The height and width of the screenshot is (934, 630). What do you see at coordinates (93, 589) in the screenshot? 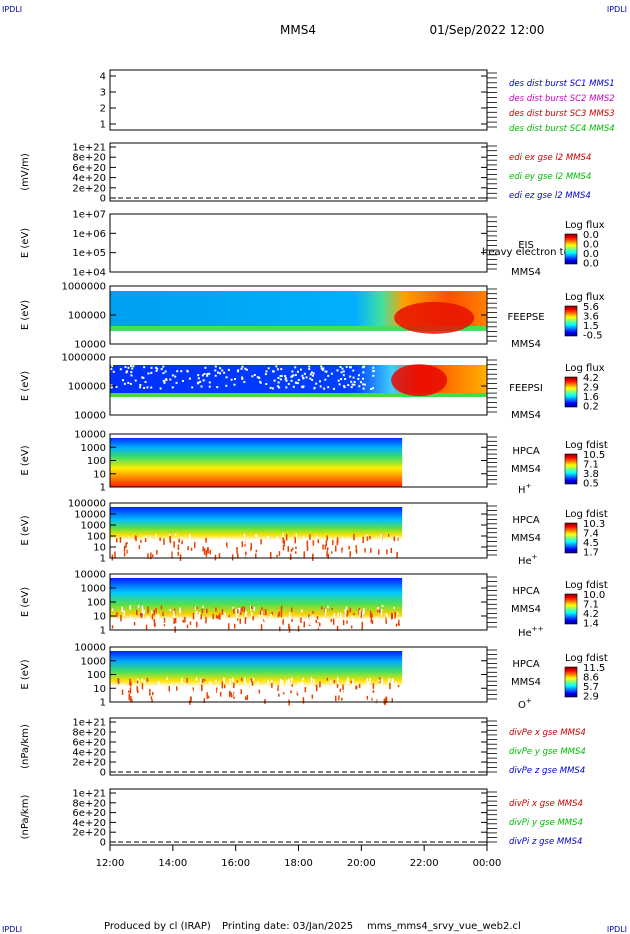
I see `y-tick-label: 1000` at bounding box center [93, 589].